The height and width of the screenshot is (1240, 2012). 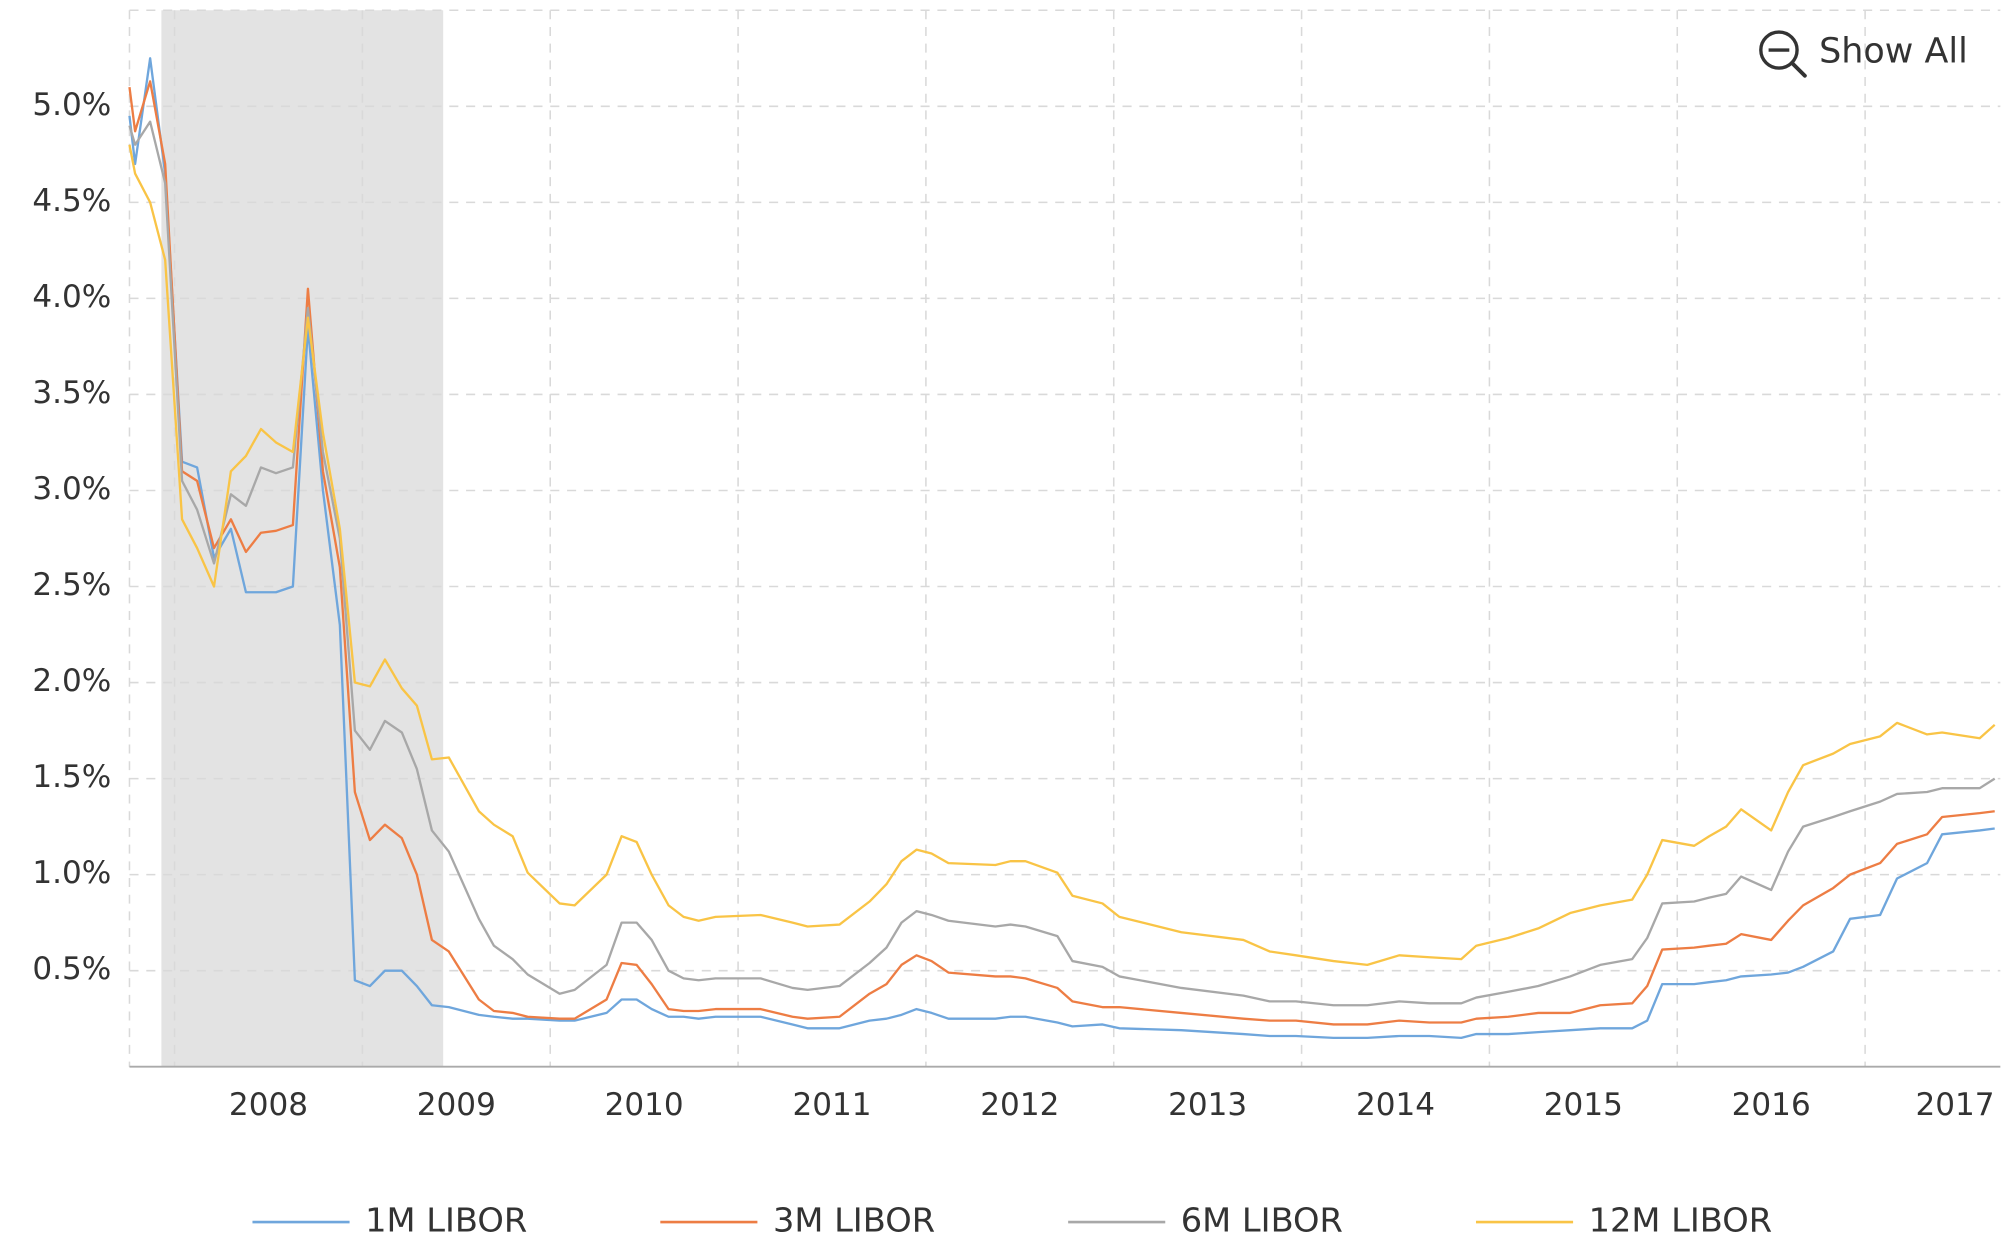 I want to click on x-tick-label: 2017, so click(x=1954, y=1105).